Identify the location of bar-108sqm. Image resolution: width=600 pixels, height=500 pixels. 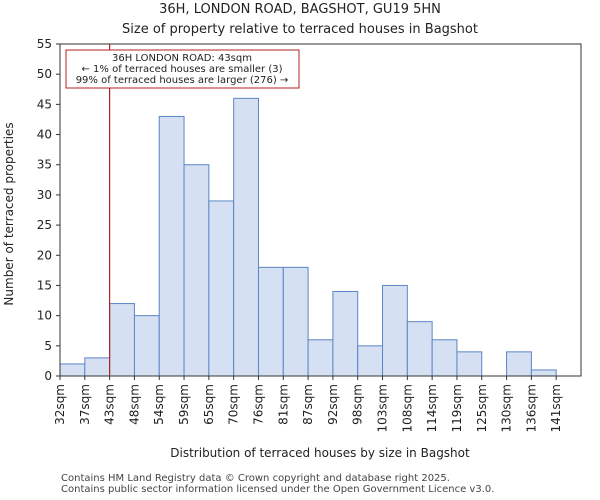
(419, 349).